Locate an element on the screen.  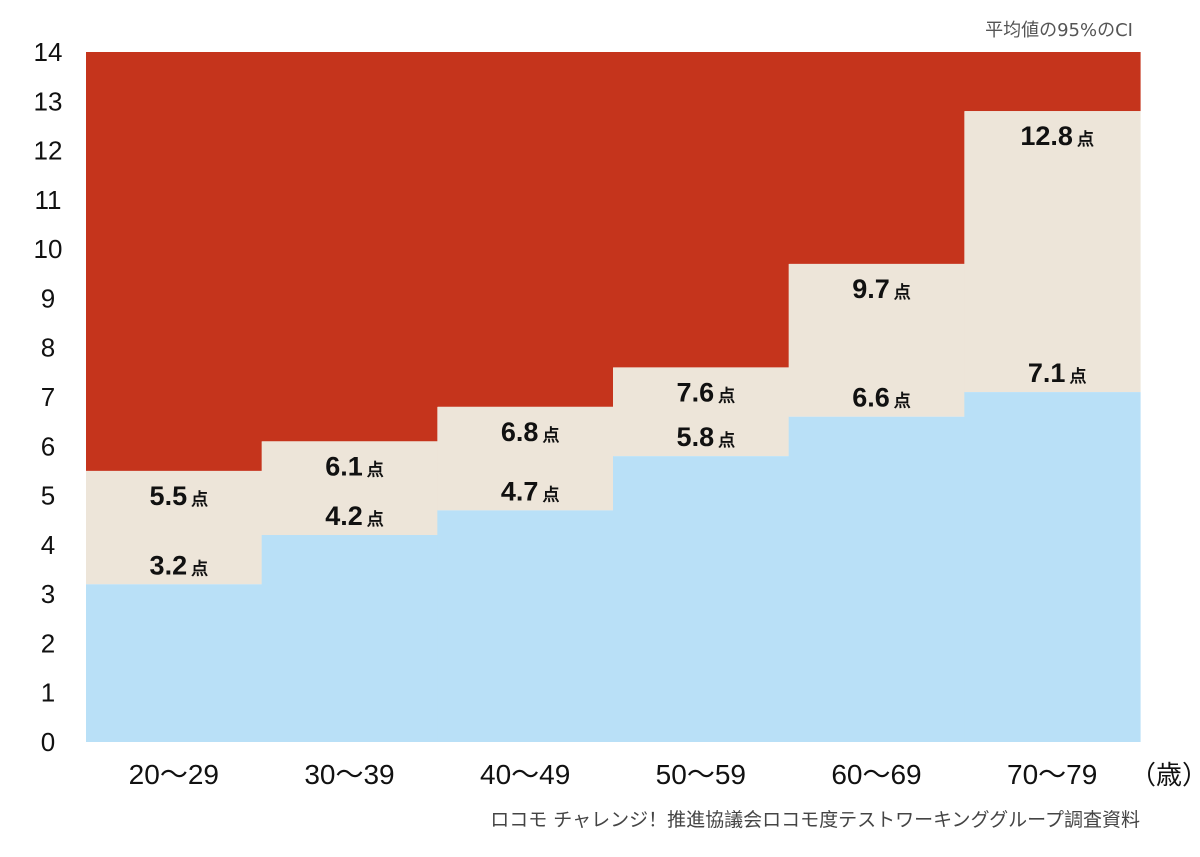
y-tick-label: 9 is located at coordinates (48, 298).